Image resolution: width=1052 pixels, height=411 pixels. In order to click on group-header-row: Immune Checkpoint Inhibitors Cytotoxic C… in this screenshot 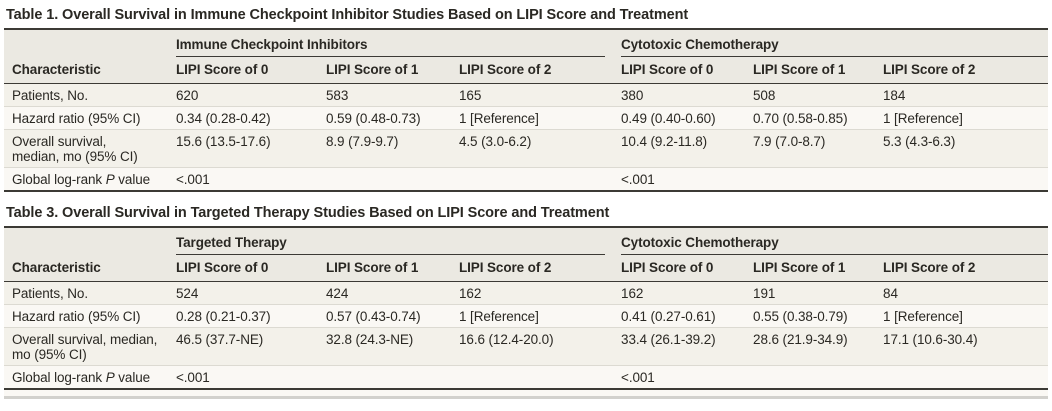, I will do `click(526, 43)`.